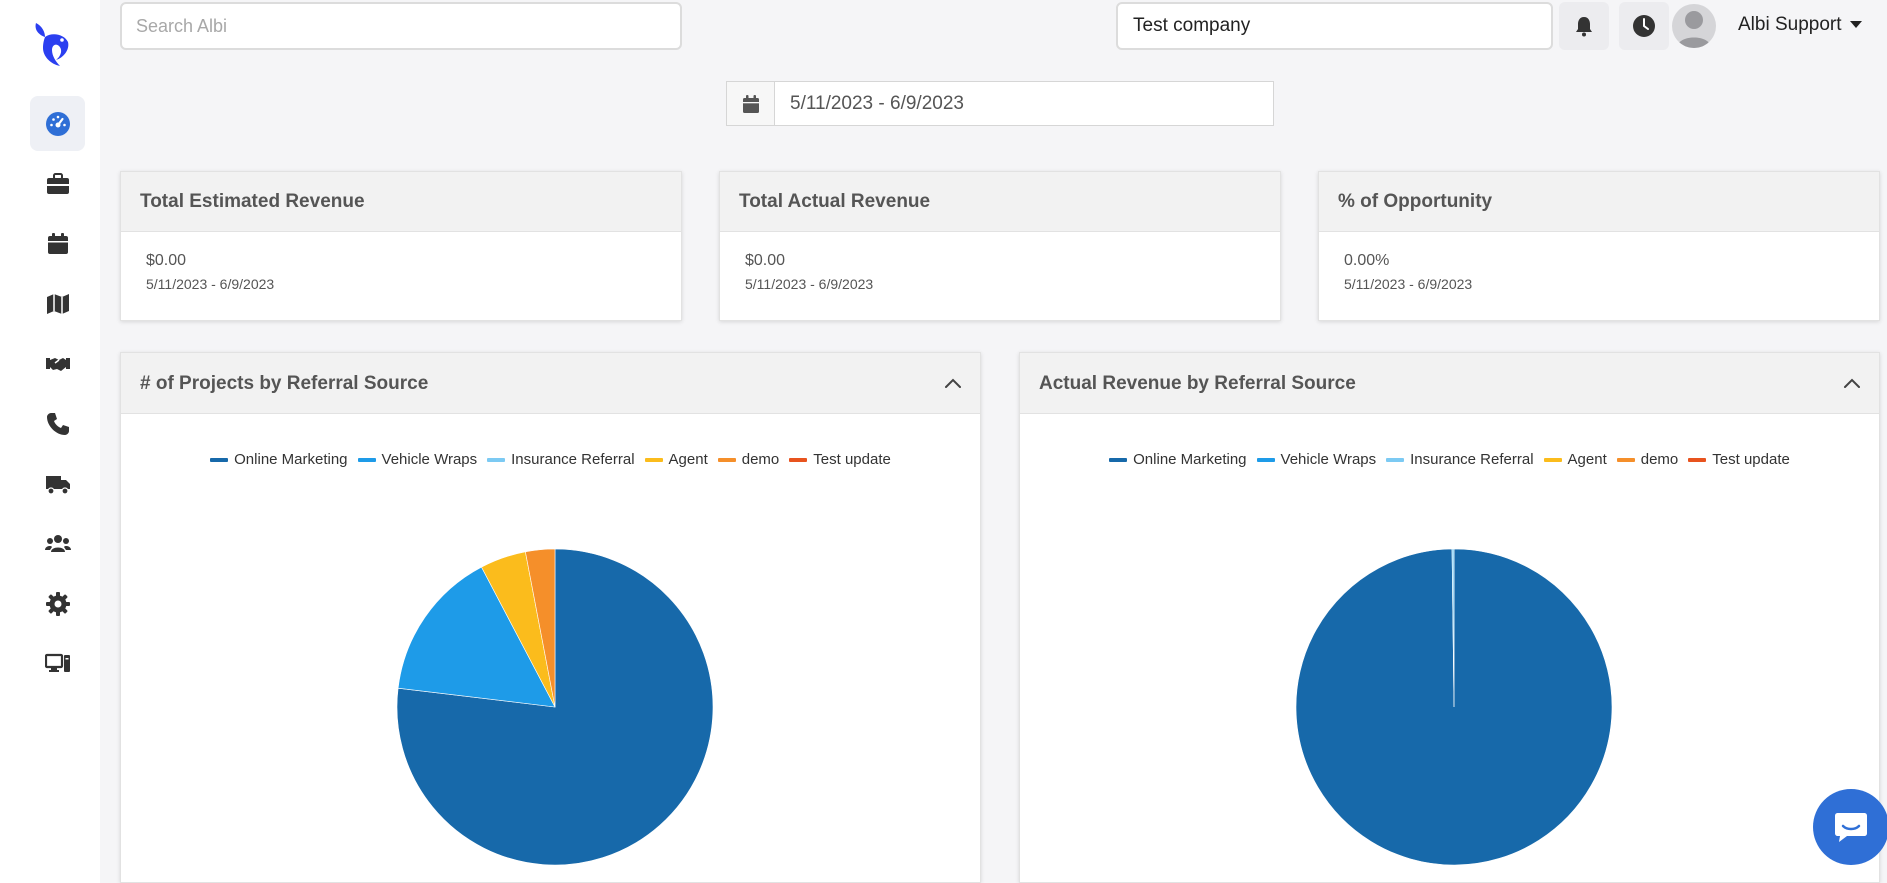  What do you see at coordinates (284, 383) in the screenshot?
I see `panel-title: # of Projects by Referral Source` at bounding box center [284, 383].